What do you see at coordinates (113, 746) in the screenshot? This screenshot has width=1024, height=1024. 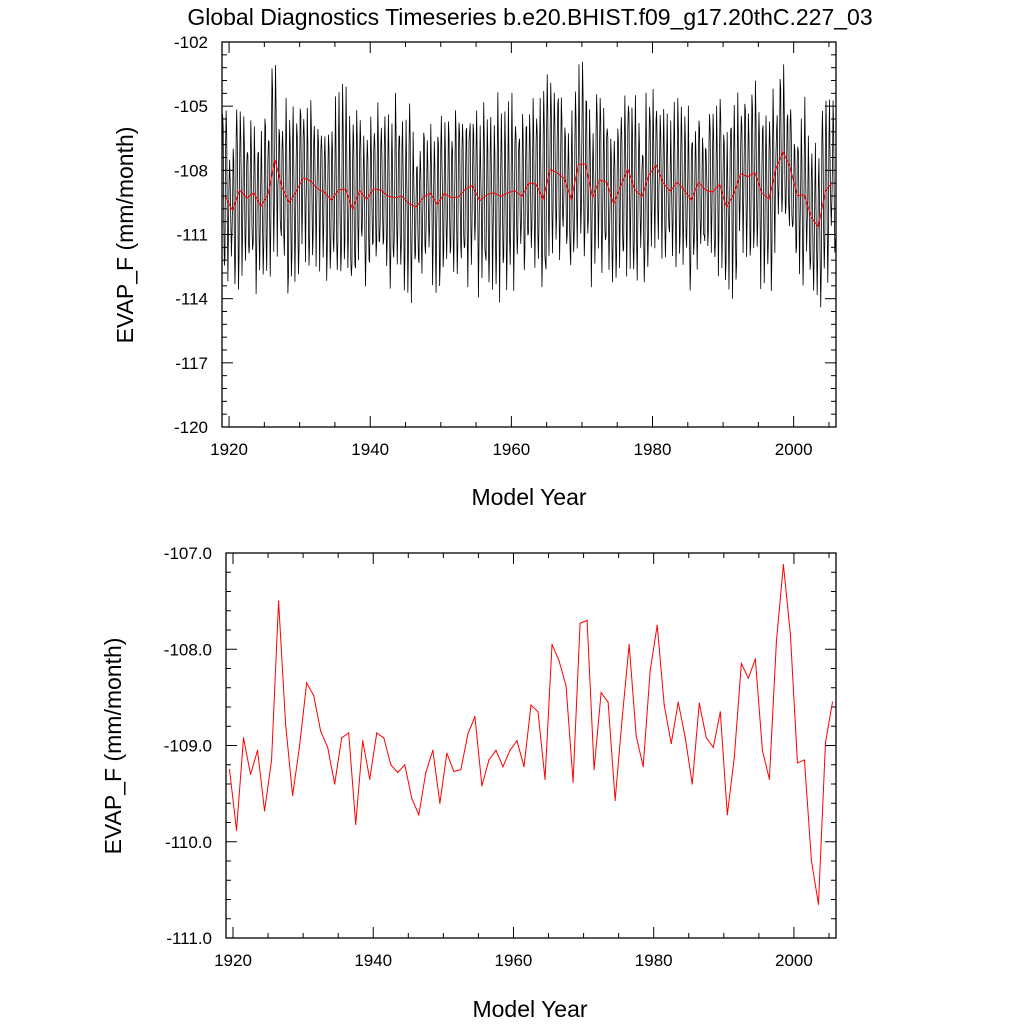 I see `bottom-y-axis-title: EVAP_F (mm/month)` at bounding box center [113, 746].